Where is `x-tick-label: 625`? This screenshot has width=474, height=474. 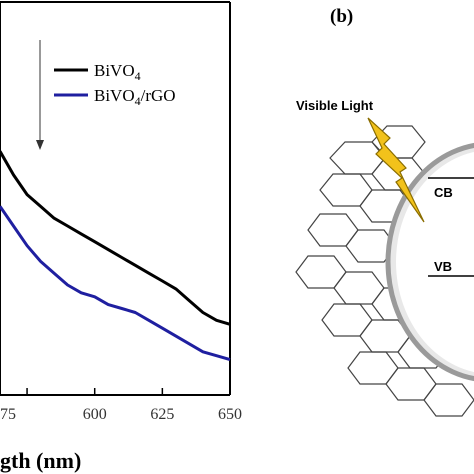
x-tick-label: 625 is located at coordinates (162, 414).